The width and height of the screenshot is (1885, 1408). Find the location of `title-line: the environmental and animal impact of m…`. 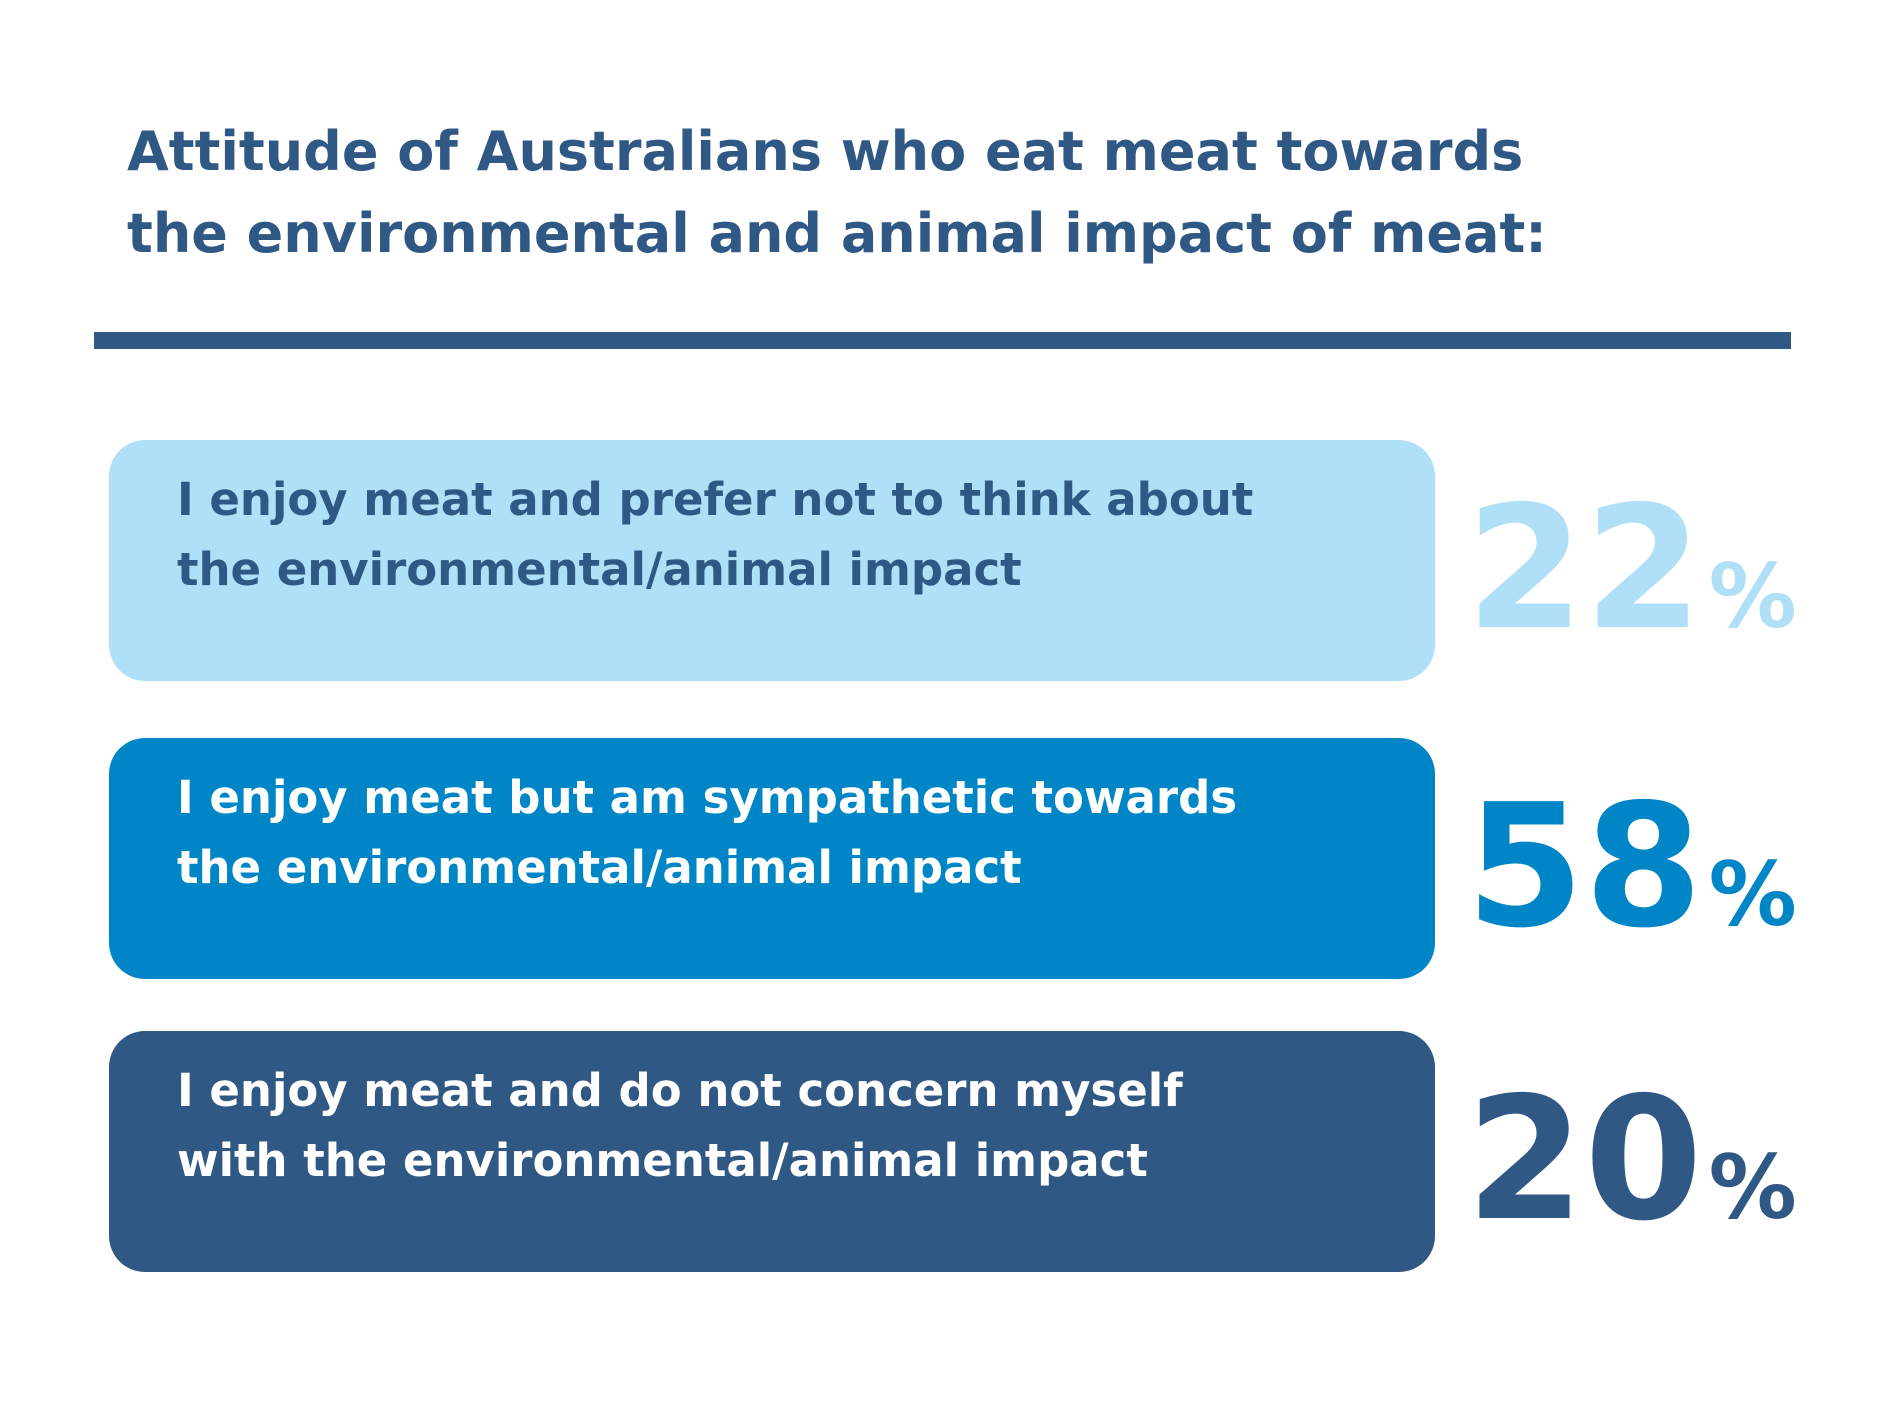

title-line: the environmental and animal impact of m… is located at coordinates (837, 233).